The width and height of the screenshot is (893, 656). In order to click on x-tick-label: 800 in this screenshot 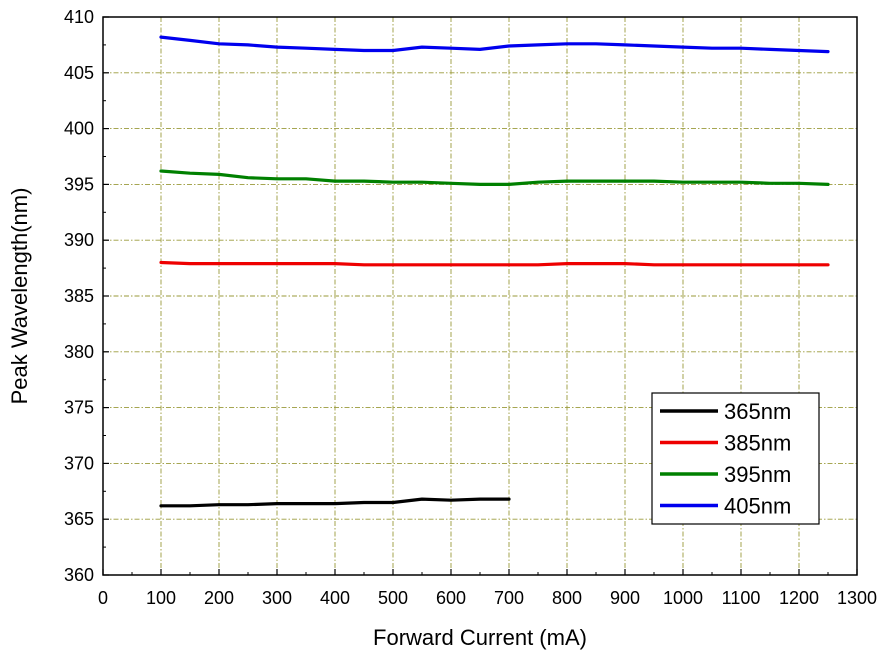, I will do `click(567, 598)`.